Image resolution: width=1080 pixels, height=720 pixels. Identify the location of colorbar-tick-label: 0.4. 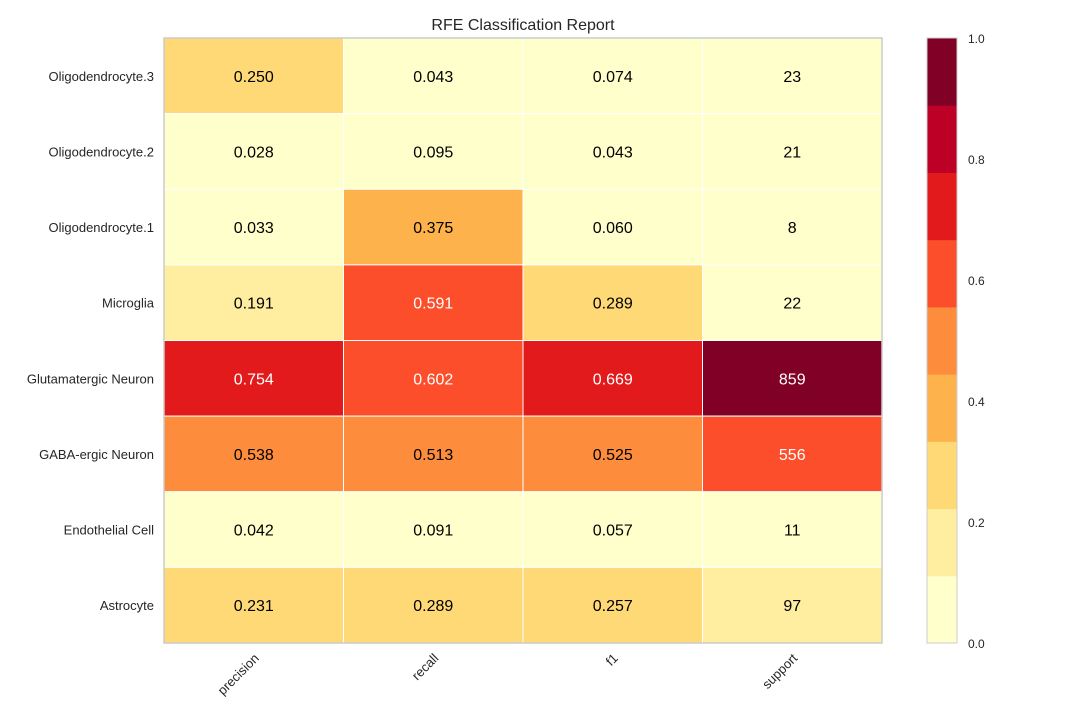
(976, 402).